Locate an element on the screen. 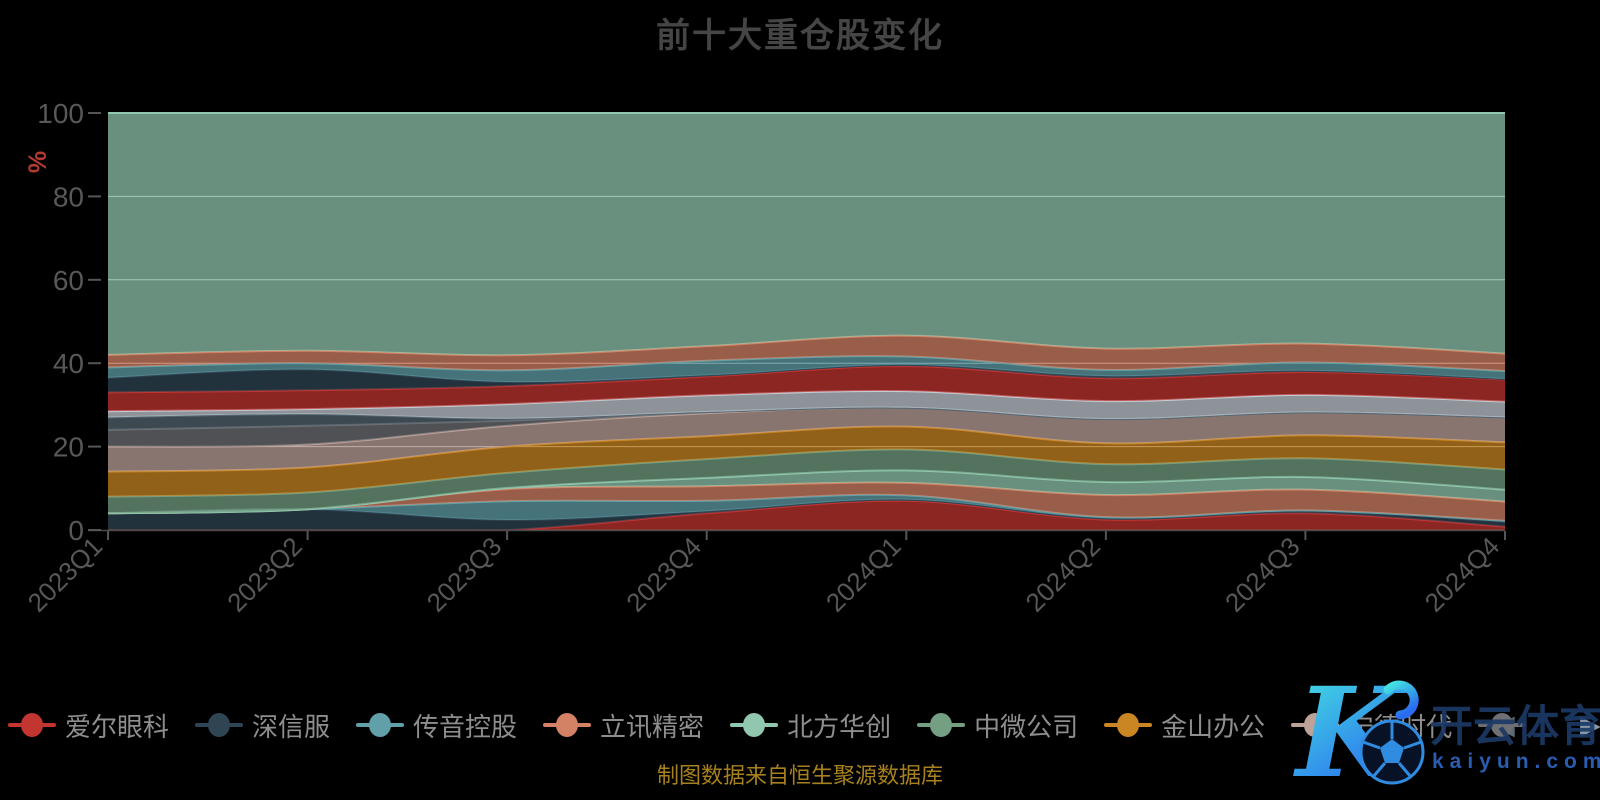 This screenshot has width=1600, height=800. page-title: 前十大重仓股变化 is located at coordinates (800, 36).